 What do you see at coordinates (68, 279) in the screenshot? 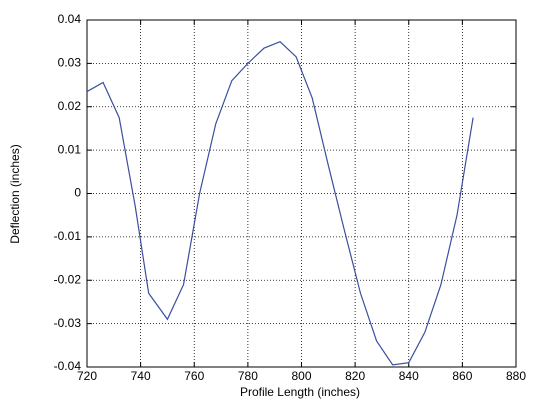
I see `y-tick-label: -0.02` at bounding box center [68, 279].